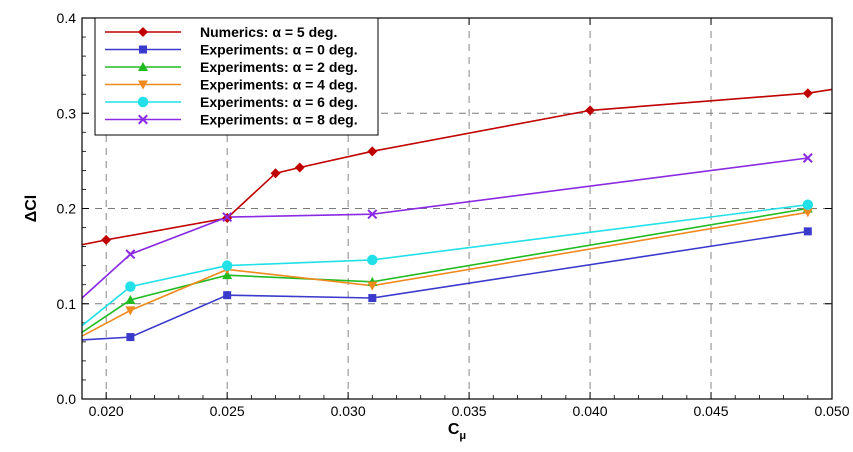 The height and width of the screenshot is (452, 853). I want to click on x-tick-label: 0.035, so click(469, 411).